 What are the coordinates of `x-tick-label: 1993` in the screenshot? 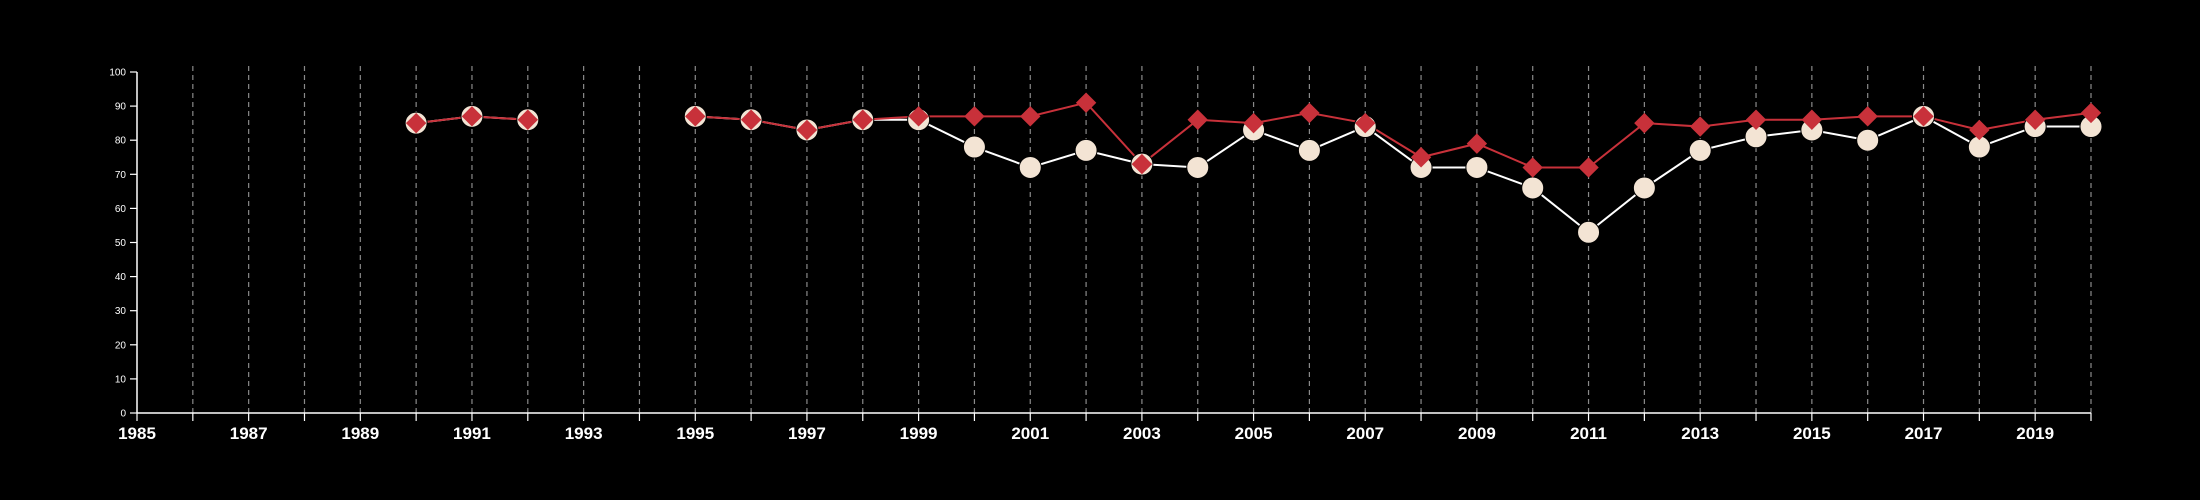 It's located at (584, 433).